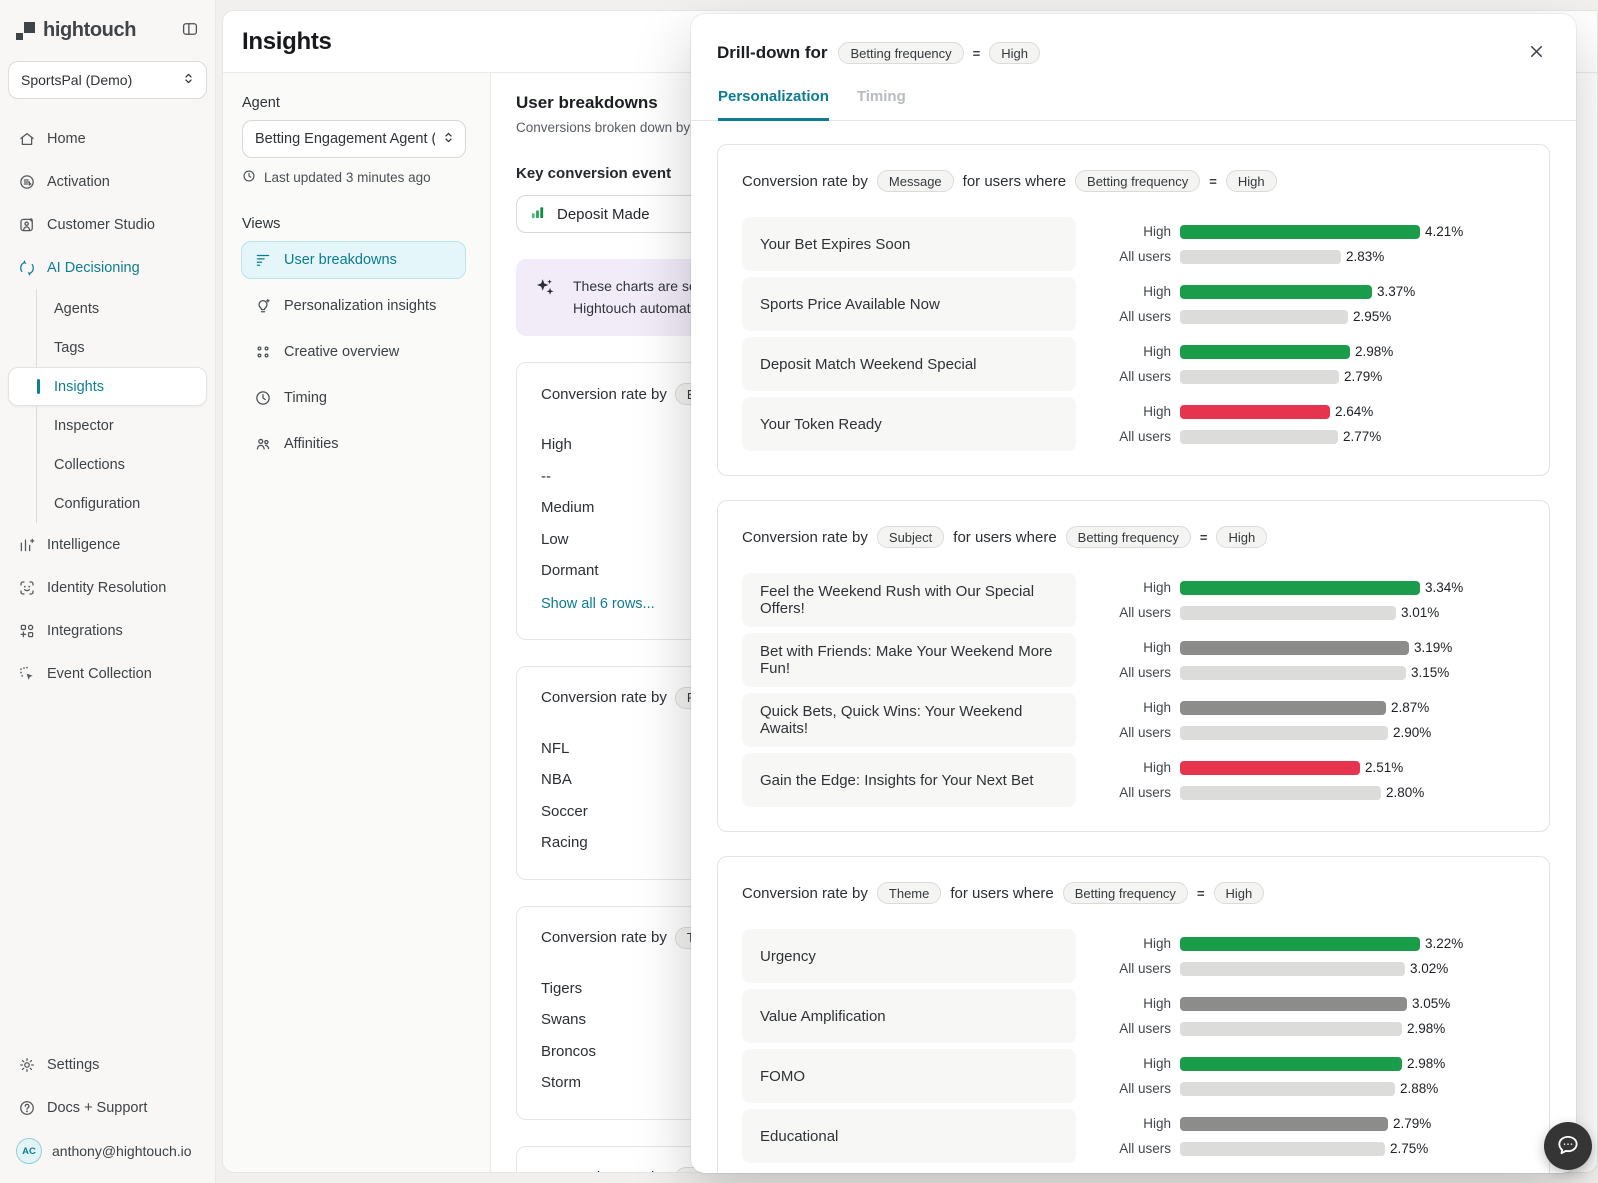 The height and width of the screenshot is (1183, 1598). I want to click on high-bar-line: High 2.87%, so click(1305, 707).